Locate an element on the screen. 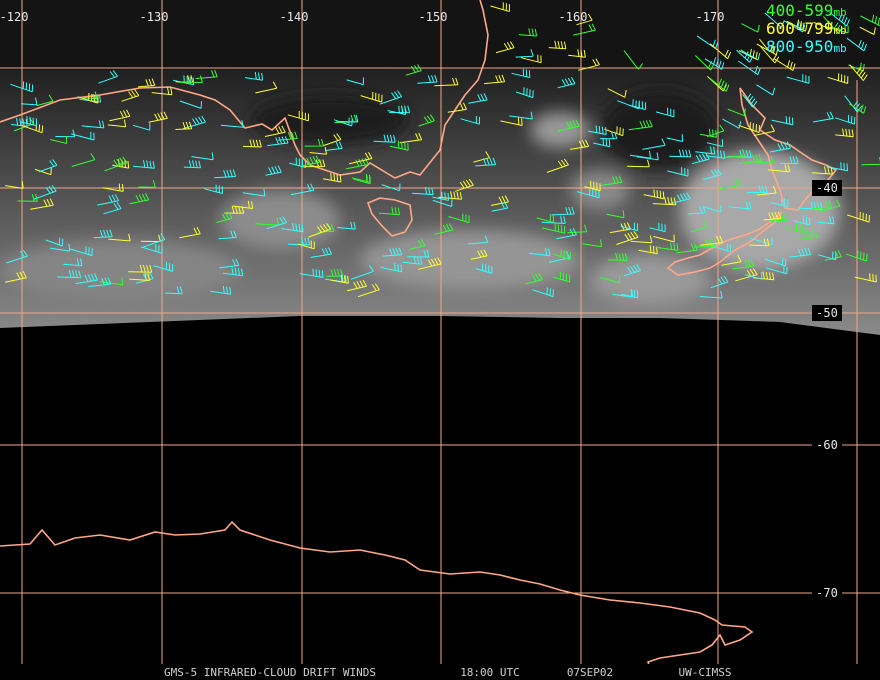 This screenshot has width=880, height=680. latitude-label-bg is located at coordinates (827, 593).